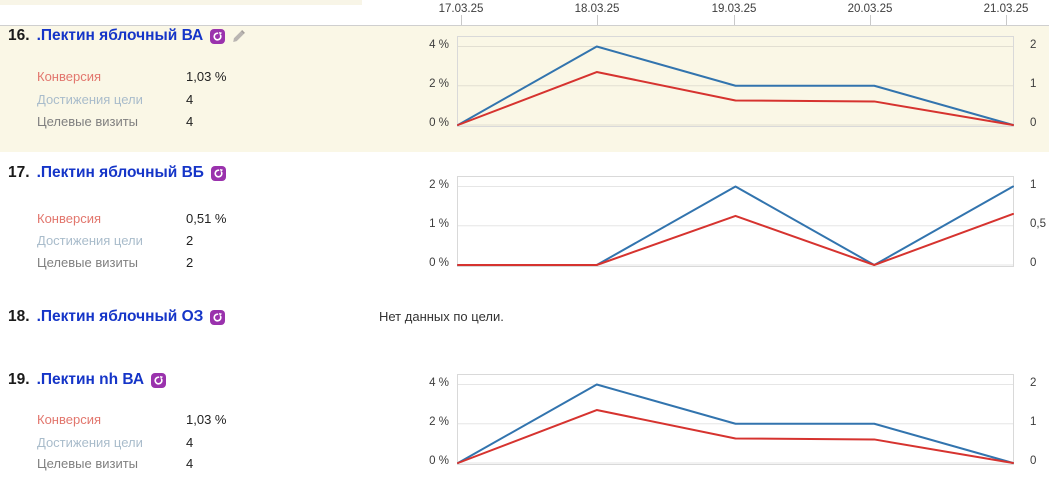 The height and width of the screenshot is (489, 1049). What do you see at coordinates (190, 262) in the screenshot?
I see `metric-value-goal-visits: 2` at bounding box center [190, 262].